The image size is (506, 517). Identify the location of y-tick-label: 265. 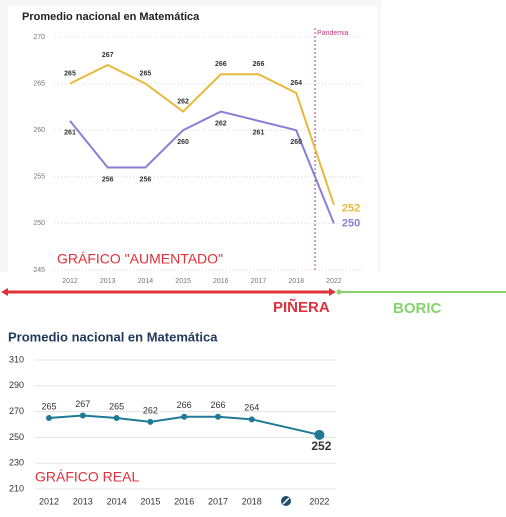
(39, 83).